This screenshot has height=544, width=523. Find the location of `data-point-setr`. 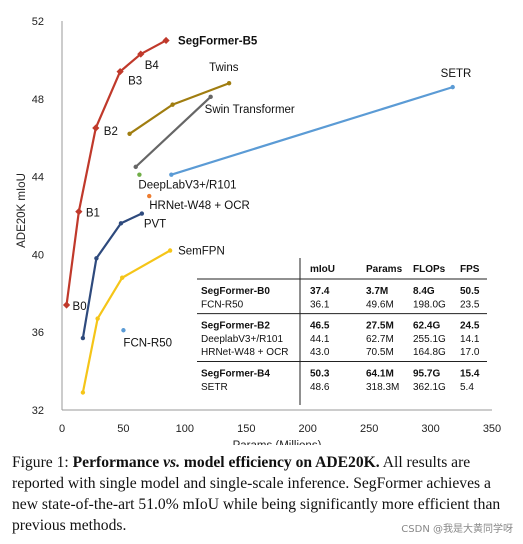

data-point-setr is located at coordinates (452, 87).